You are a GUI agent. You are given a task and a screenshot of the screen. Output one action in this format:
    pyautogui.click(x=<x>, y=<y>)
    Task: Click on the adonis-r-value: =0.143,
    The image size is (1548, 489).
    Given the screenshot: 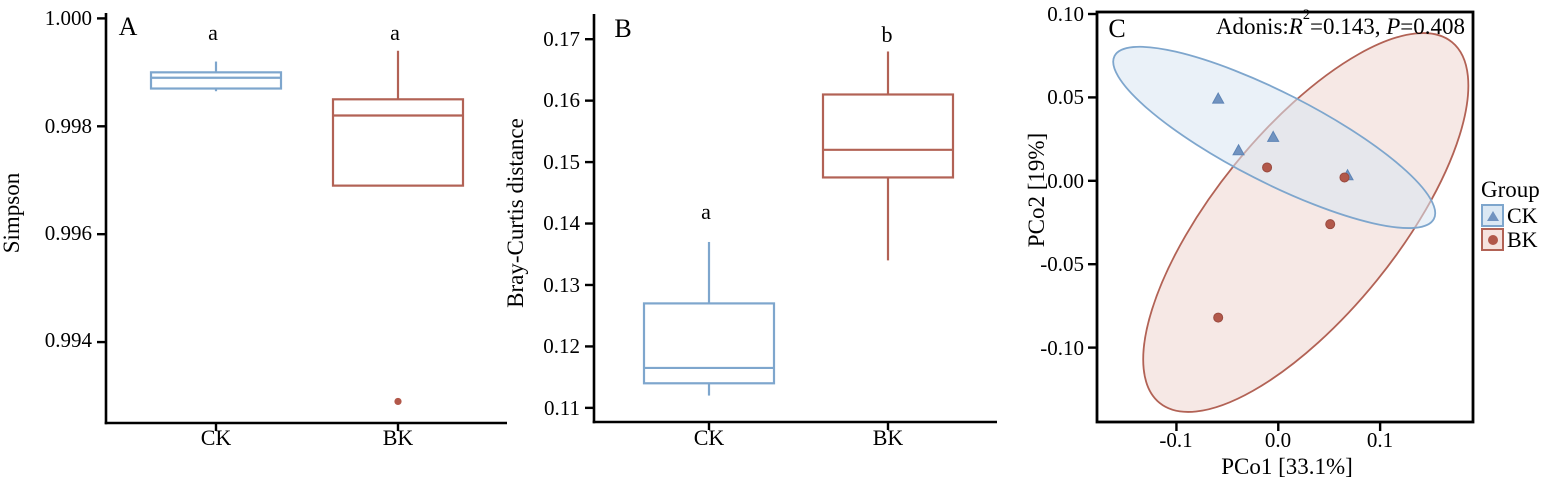 What is the action you would take?
    pyautogui.click(x=1348, y=26)
    